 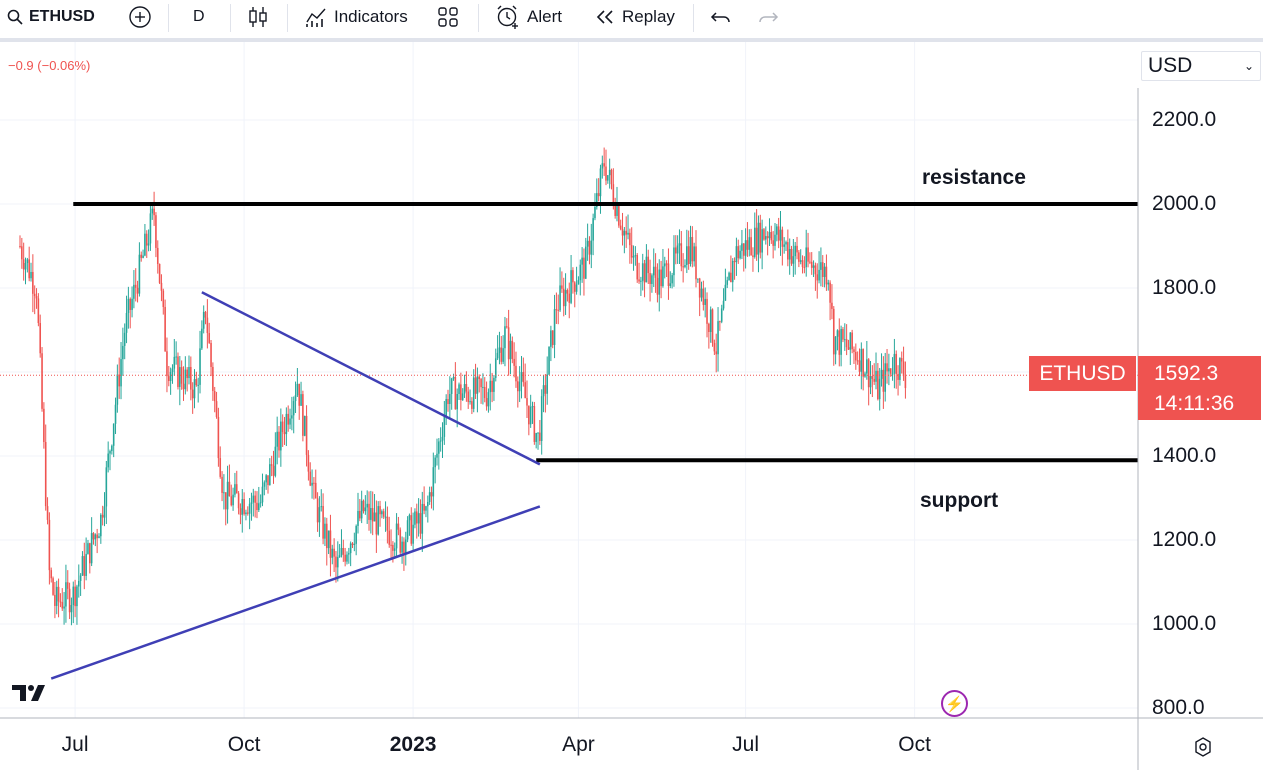 I want to click on symbol-search-button: ETHUSD, so click(x=51, y=17).